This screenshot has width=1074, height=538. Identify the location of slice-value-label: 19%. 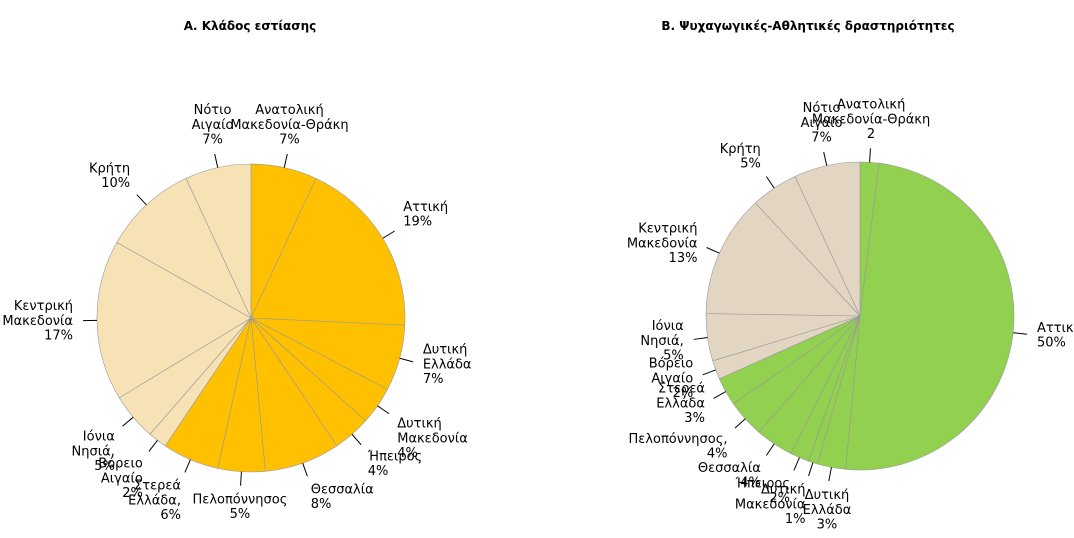
(417, 221).